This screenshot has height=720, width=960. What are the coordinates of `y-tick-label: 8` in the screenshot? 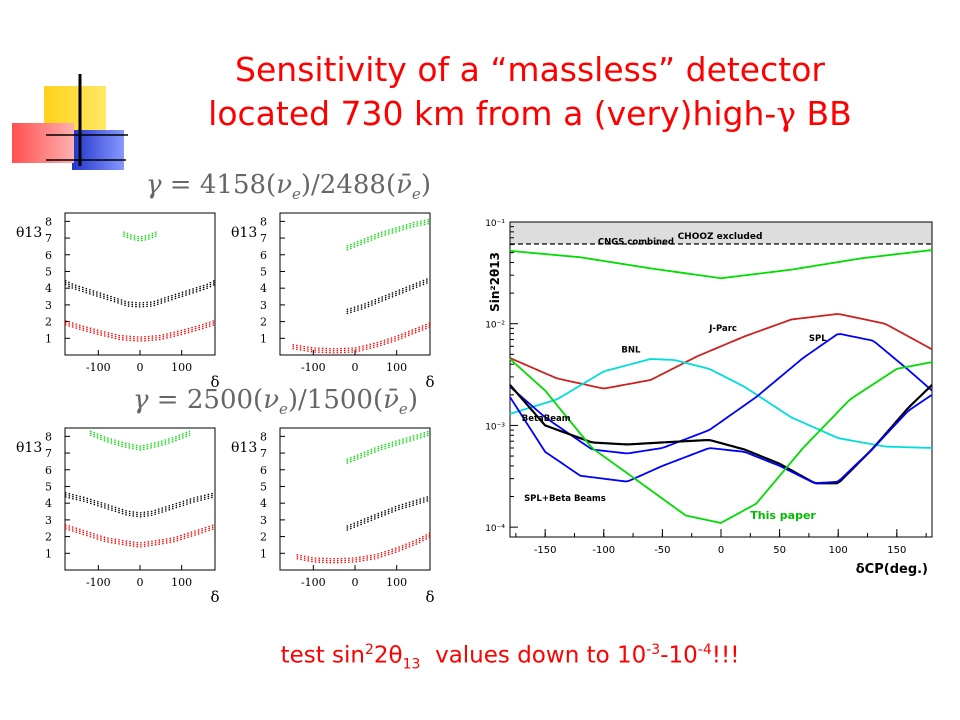 It's located at (263, 221).